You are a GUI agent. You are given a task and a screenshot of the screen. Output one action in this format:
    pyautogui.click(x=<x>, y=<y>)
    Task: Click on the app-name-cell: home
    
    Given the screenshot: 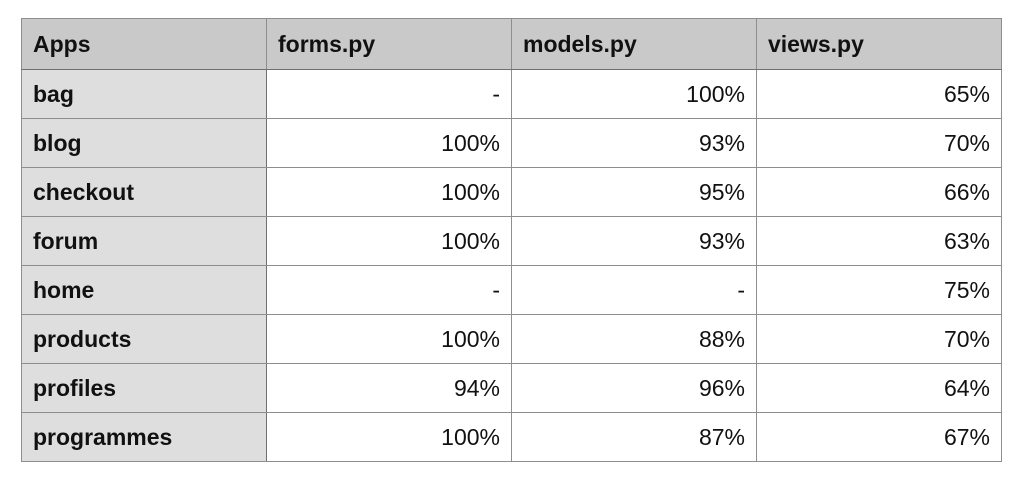 What is the action you would take?
    pyautogui.click(x=144, y=290)
    